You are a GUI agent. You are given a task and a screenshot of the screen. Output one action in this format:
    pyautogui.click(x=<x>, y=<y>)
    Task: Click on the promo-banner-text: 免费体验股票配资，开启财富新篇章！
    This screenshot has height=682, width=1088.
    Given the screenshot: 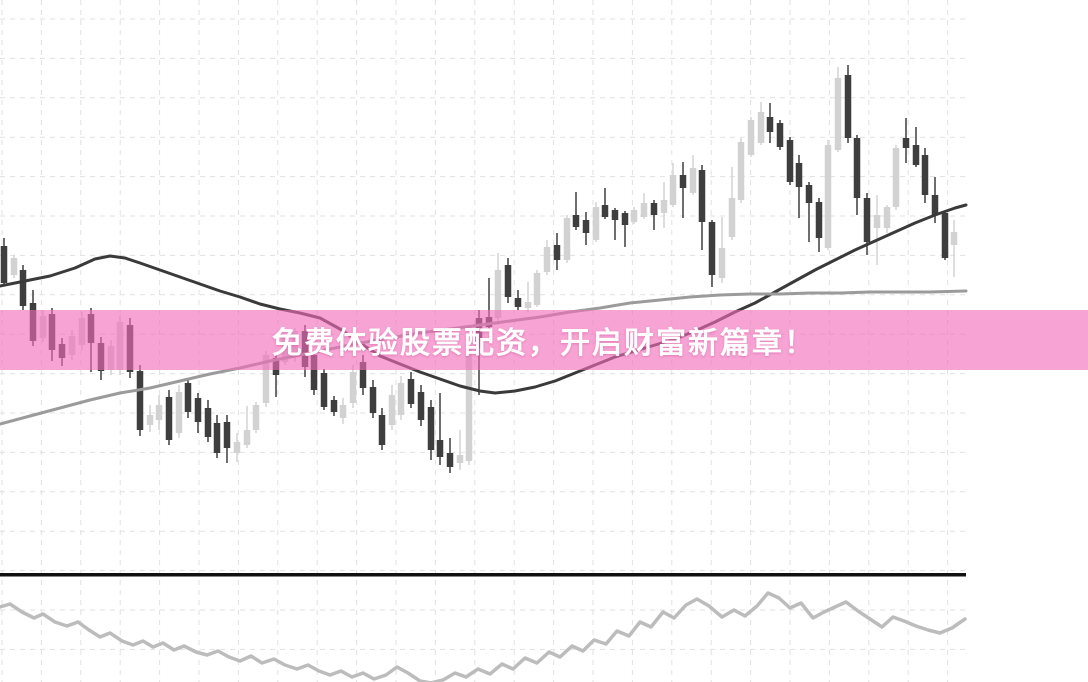 What is the action you would take?
    pyautogui.click(x=544, y=343)
    